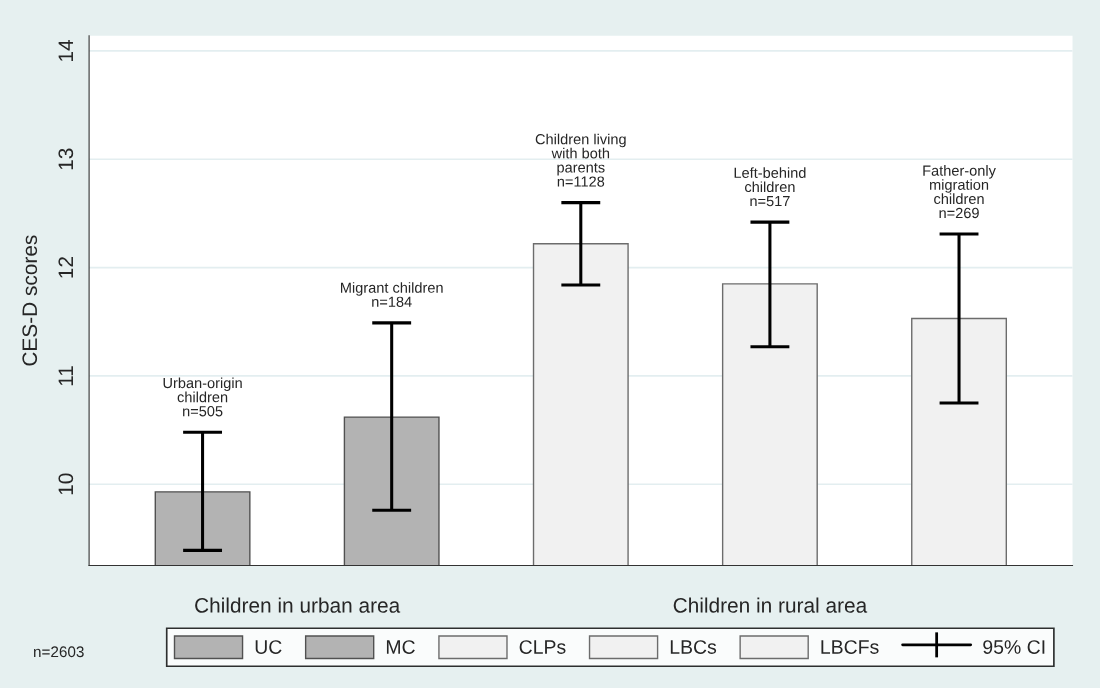 The image size is (1100, 688). Describe the element at coordinates (66, 484) in the screenshot. I see `y-tick-label: 10` at that location.